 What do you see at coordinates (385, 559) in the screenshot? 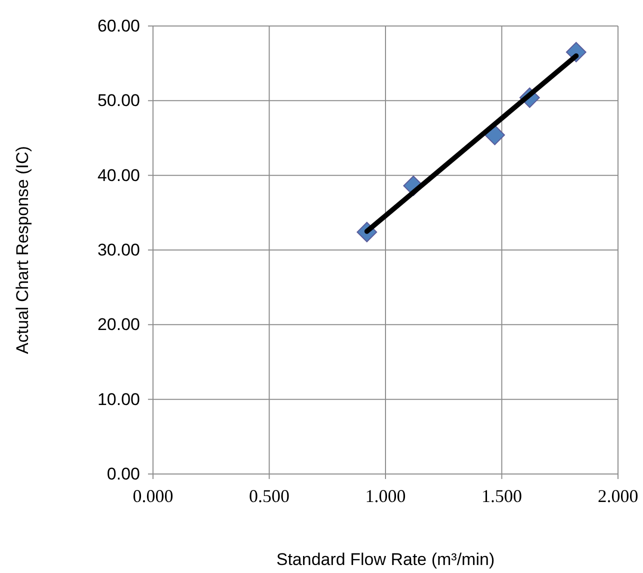
I see `x-axis-title: Standard Flow Rate (m³/min)` at bounding box center [385, 559].